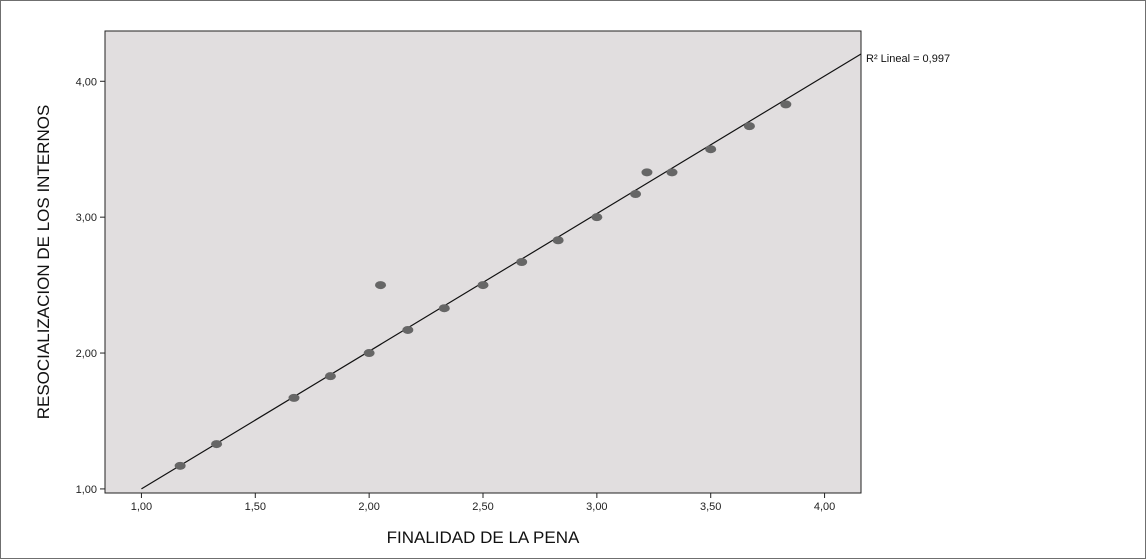 The image size is (1146, 559). Describe the element at coordinates (86, 490) in the screenshot. I see `y-tick-label: 1,00` at that location.